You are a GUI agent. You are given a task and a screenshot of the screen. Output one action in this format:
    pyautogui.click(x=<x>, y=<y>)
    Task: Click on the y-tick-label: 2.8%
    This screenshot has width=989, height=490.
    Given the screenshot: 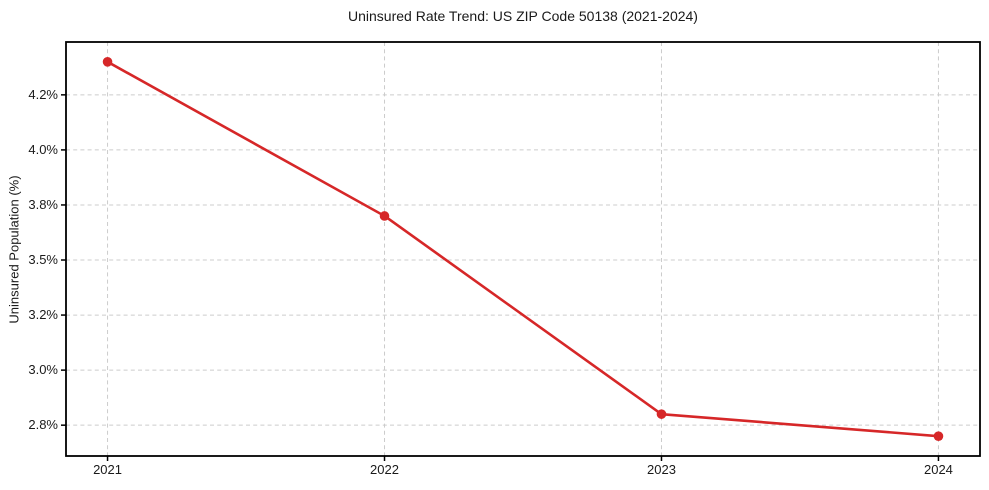 What is the action you would take?
    pyautogui.click(x=43, y=425)
    